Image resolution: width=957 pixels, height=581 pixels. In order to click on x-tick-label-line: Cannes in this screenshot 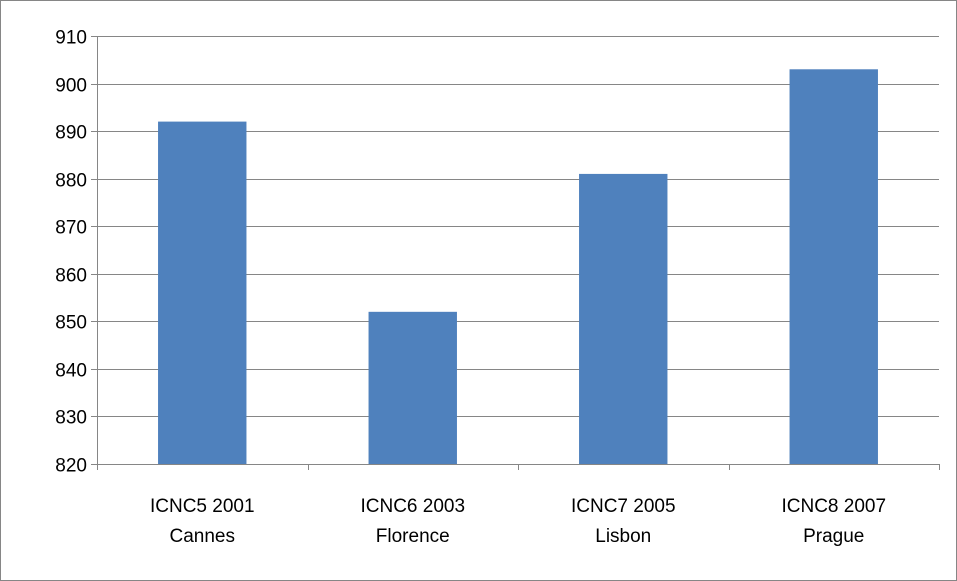, I will do `click(203, 536)`.